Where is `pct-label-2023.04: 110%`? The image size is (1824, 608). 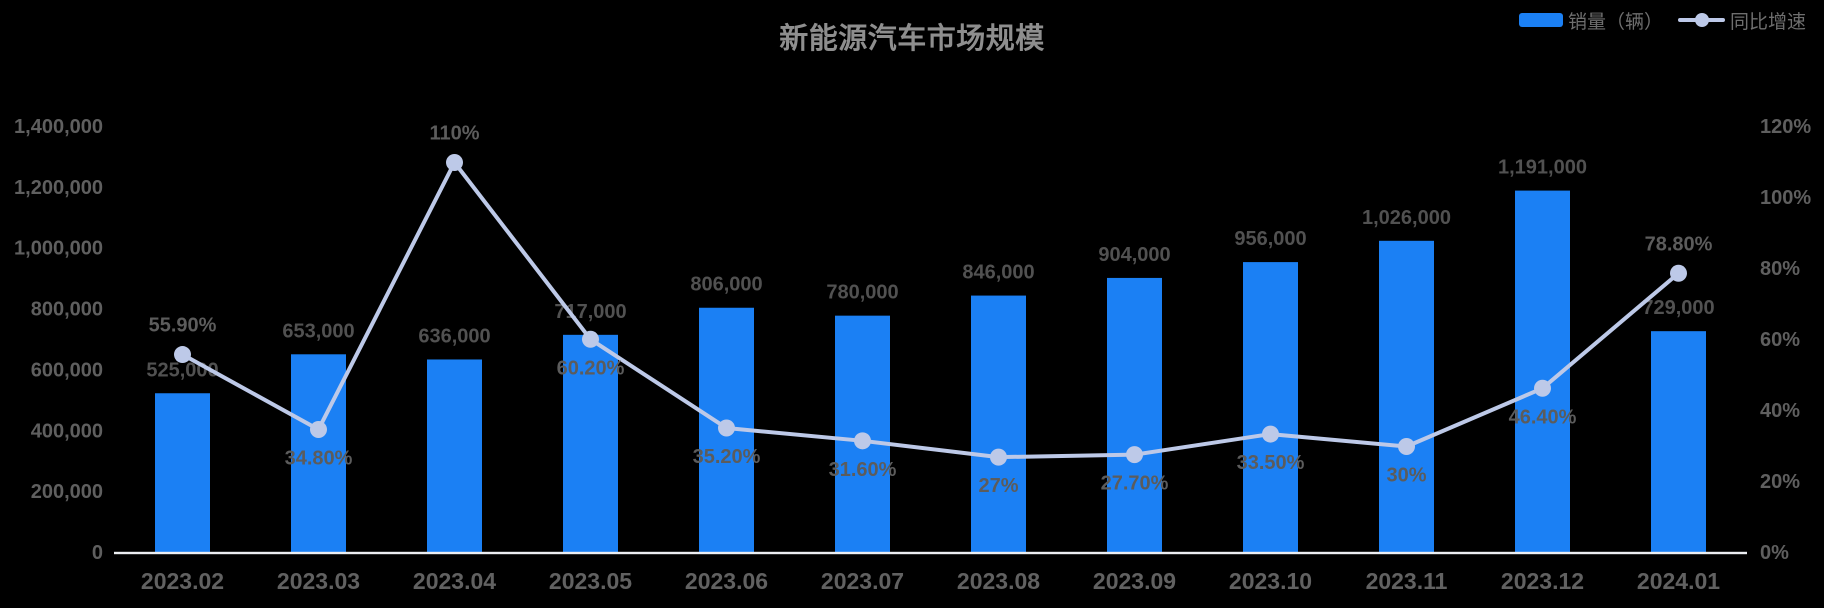 pct-label-2023.04: 110% is located at coordinates (454, 134).